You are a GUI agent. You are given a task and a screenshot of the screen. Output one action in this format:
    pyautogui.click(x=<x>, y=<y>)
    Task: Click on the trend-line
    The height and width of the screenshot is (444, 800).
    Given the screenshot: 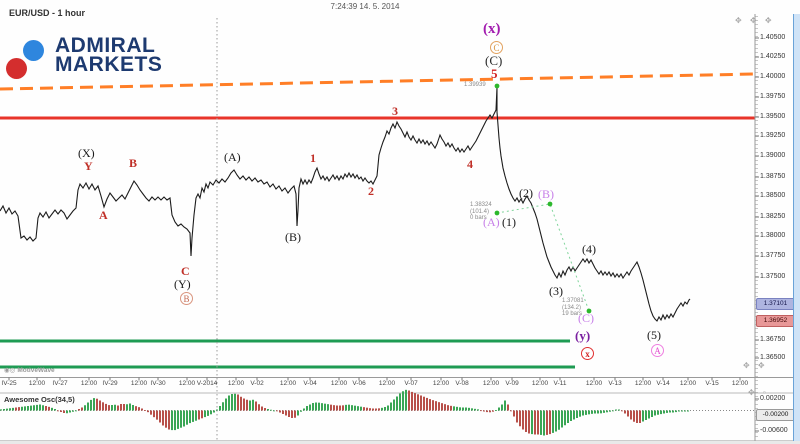 What is the action you would take?
    pyautogui.click(x=378, y=81)
    